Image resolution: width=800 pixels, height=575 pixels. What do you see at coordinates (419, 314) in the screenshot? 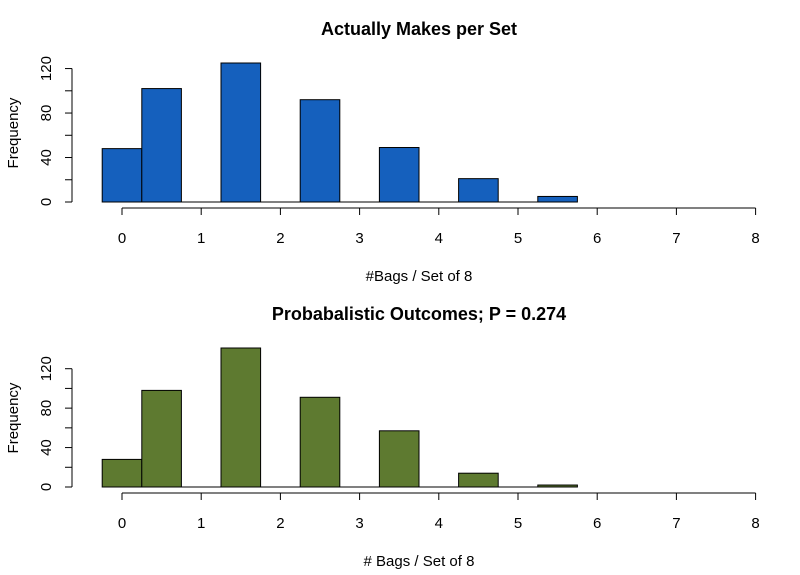
I see `chart-title: Probabalistic Outcomes; P = 0.274` at bounding box center [419, 314].